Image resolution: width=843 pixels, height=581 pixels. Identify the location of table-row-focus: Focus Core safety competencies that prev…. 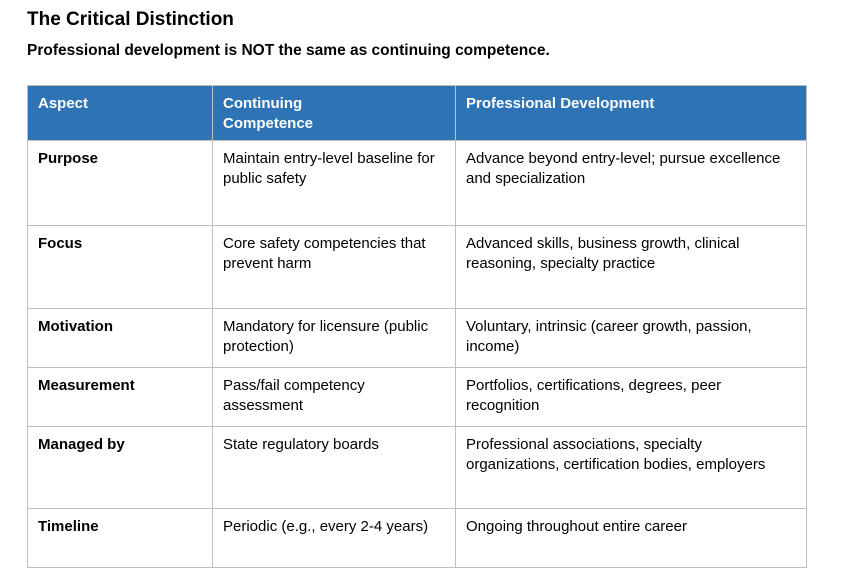
(417, 267).